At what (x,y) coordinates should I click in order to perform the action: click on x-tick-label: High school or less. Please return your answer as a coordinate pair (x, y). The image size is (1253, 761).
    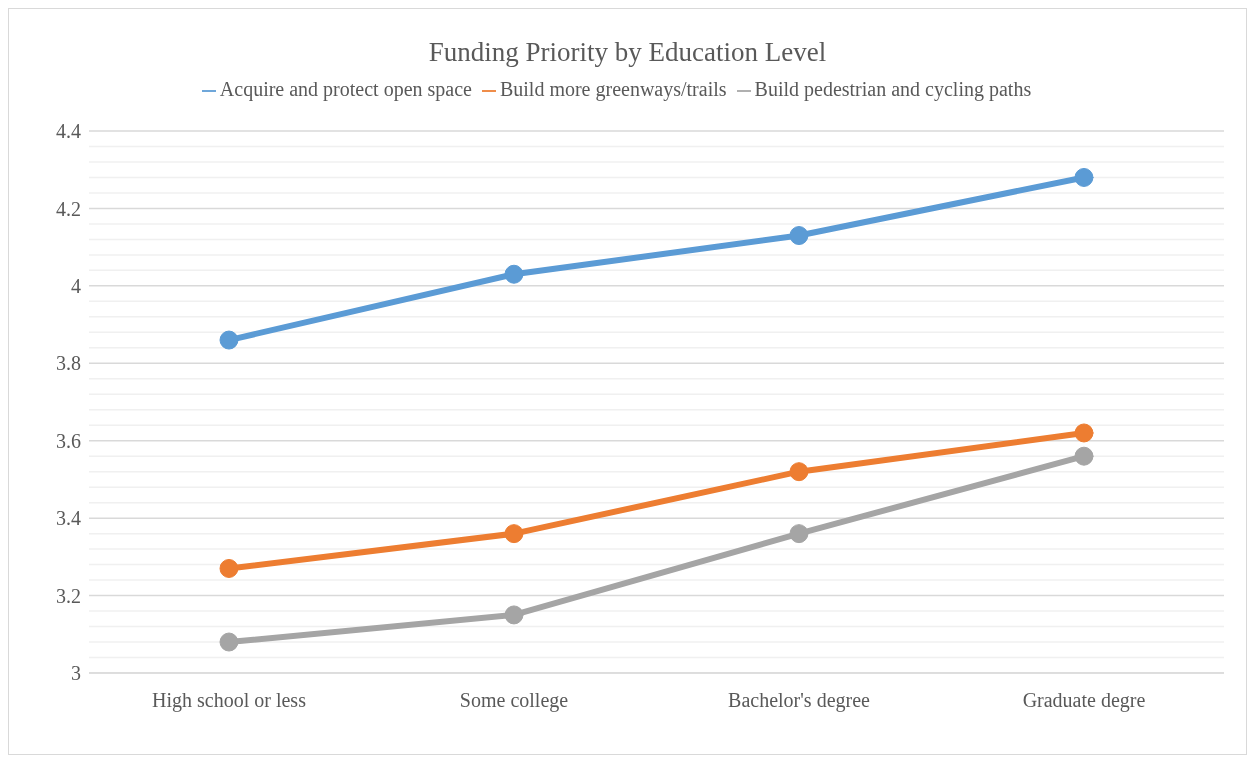
    Looking at the image, I should click on (229, 701).